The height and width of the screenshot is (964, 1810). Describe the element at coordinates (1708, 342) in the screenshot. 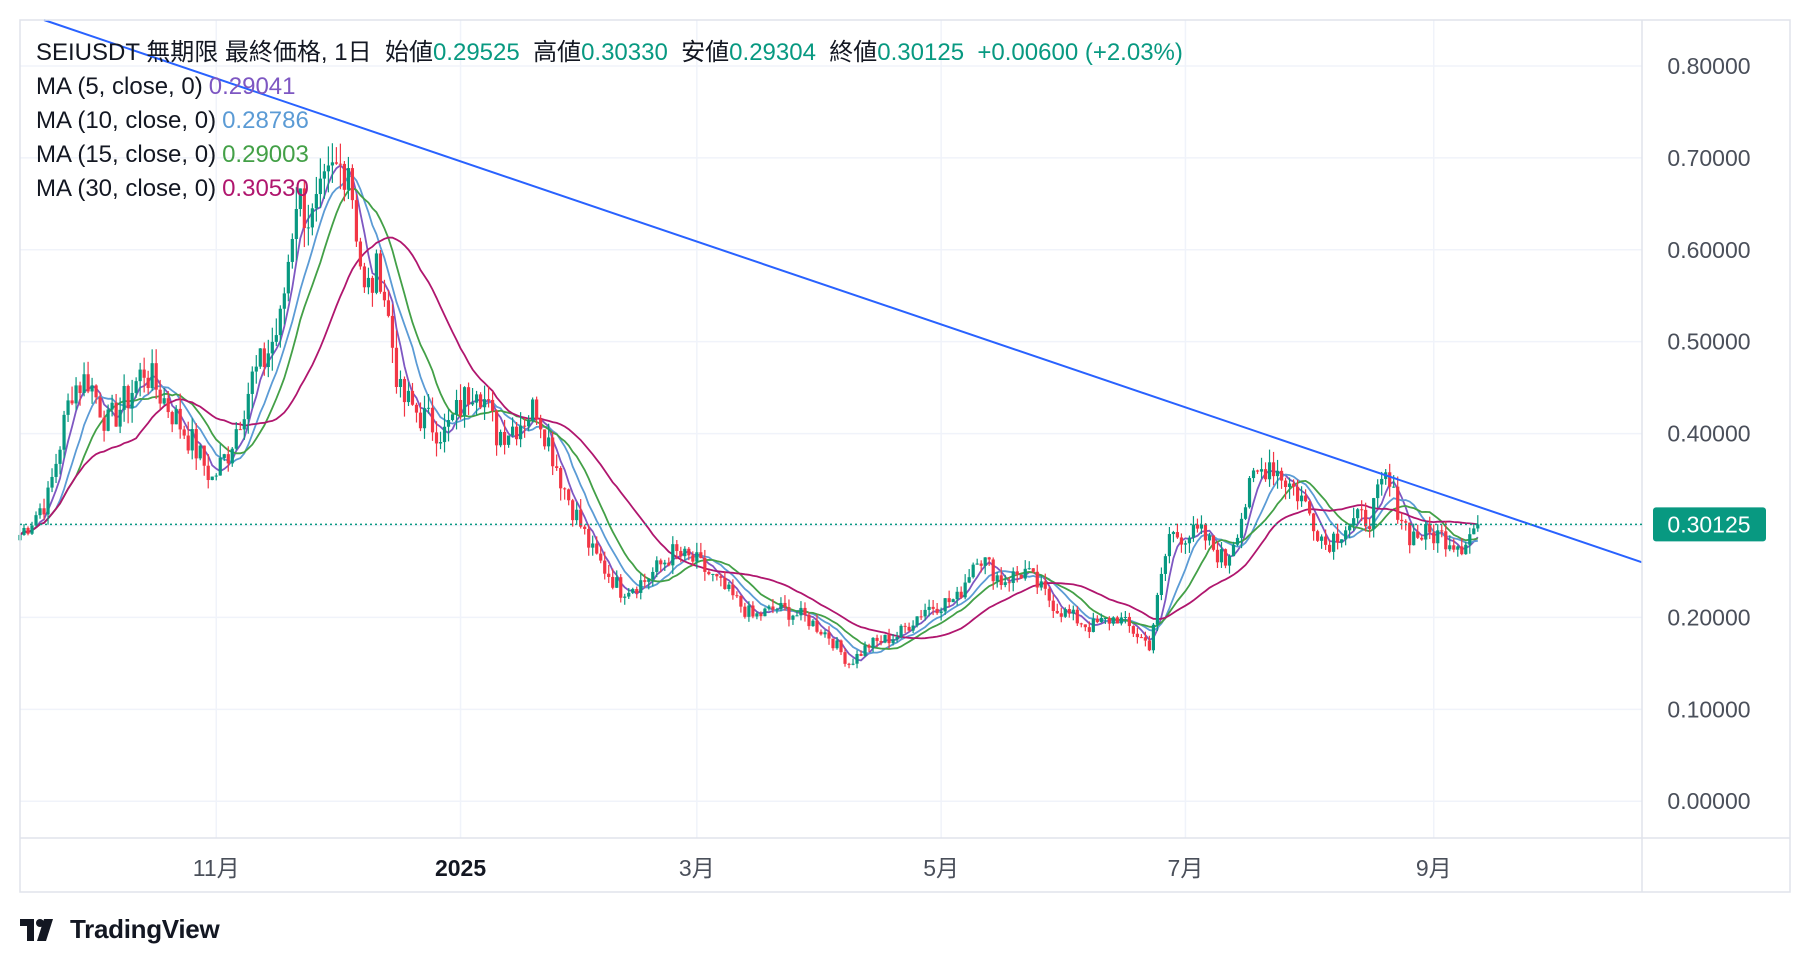

I see `y-tick-label: 0.50000` at that location.